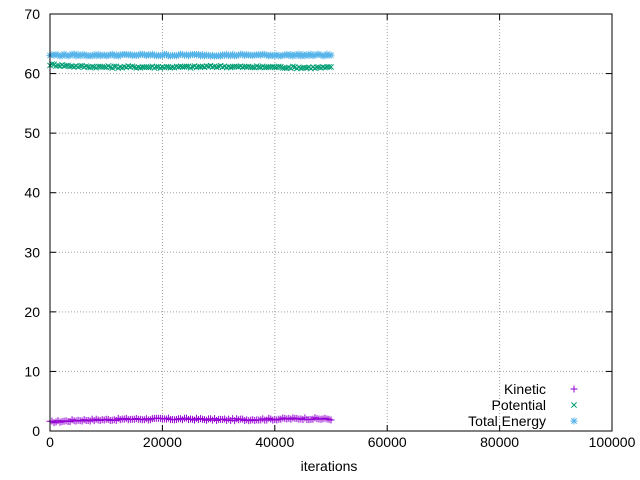 This screenshot has height=480, width=640. What do you see at coordinates (274, 442) in the screenshot?
I see `x-tick-label: 40000` at bounding box center [274, 442].